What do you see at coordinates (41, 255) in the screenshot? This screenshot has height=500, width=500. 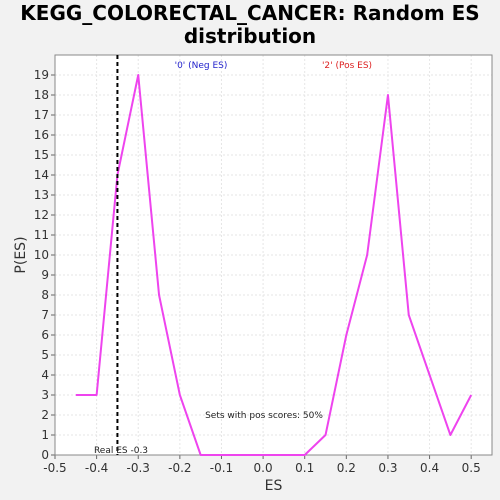 I see `y-tick-label-10: 10` at bounding box center [41, 255].